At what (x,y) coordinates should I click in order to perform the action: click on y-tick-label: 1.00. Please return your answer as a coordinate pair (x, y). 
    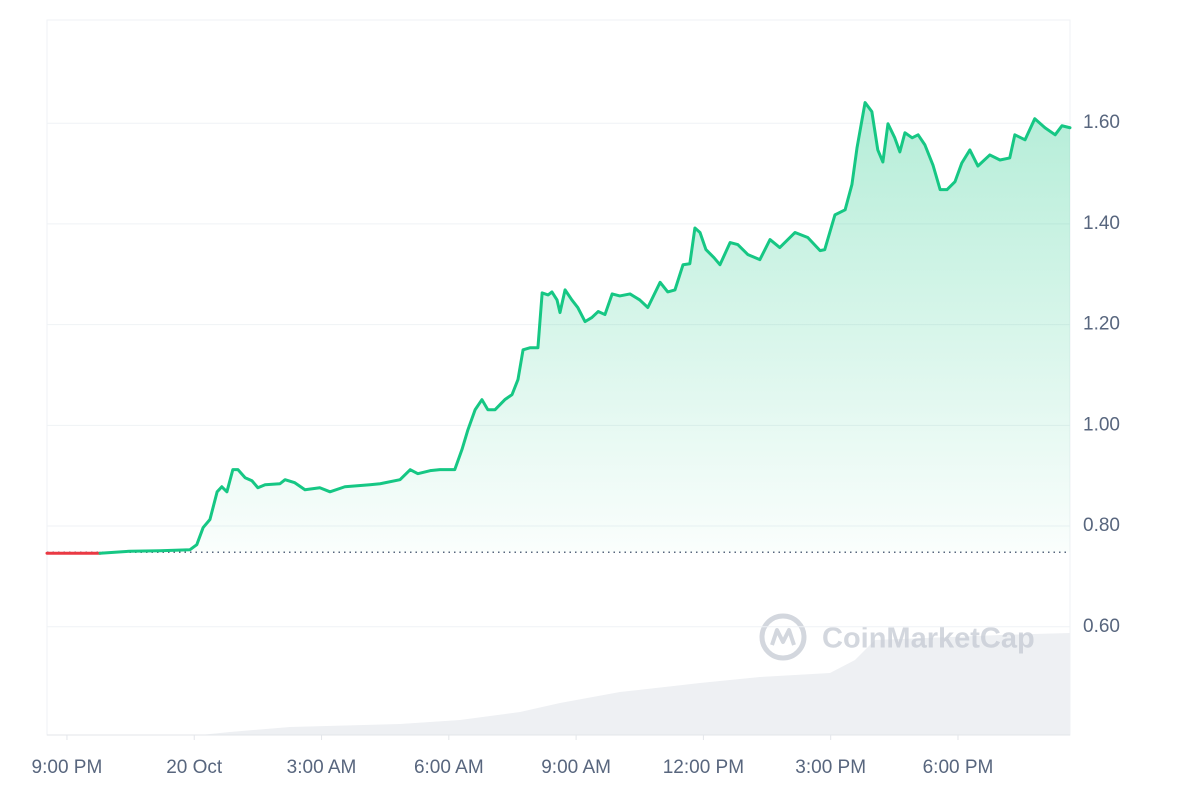
    Looking at the image, I should click on (1101, 424).